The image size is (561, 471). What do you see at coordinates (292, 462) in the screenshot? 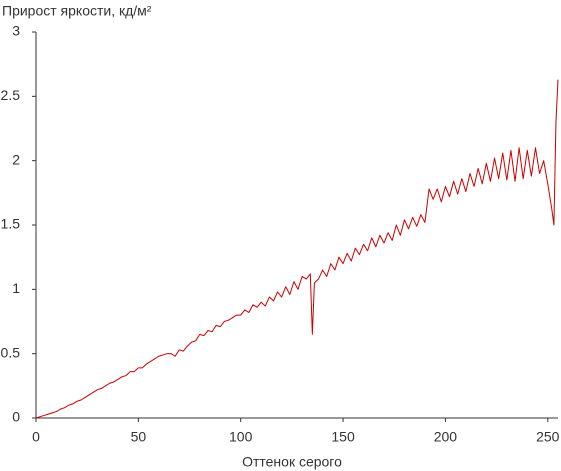
I see `x-axis-label: Оттенок серого` at bounding box center [292, 462].